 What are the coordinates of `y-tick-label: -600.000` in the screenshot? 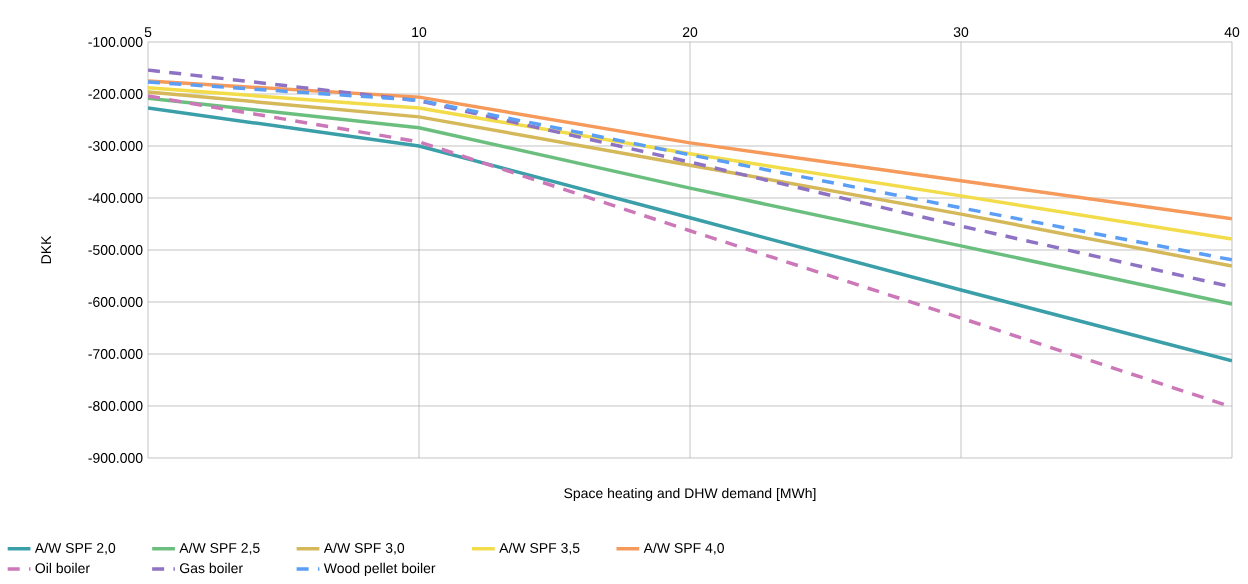 It's located at (115, 302).